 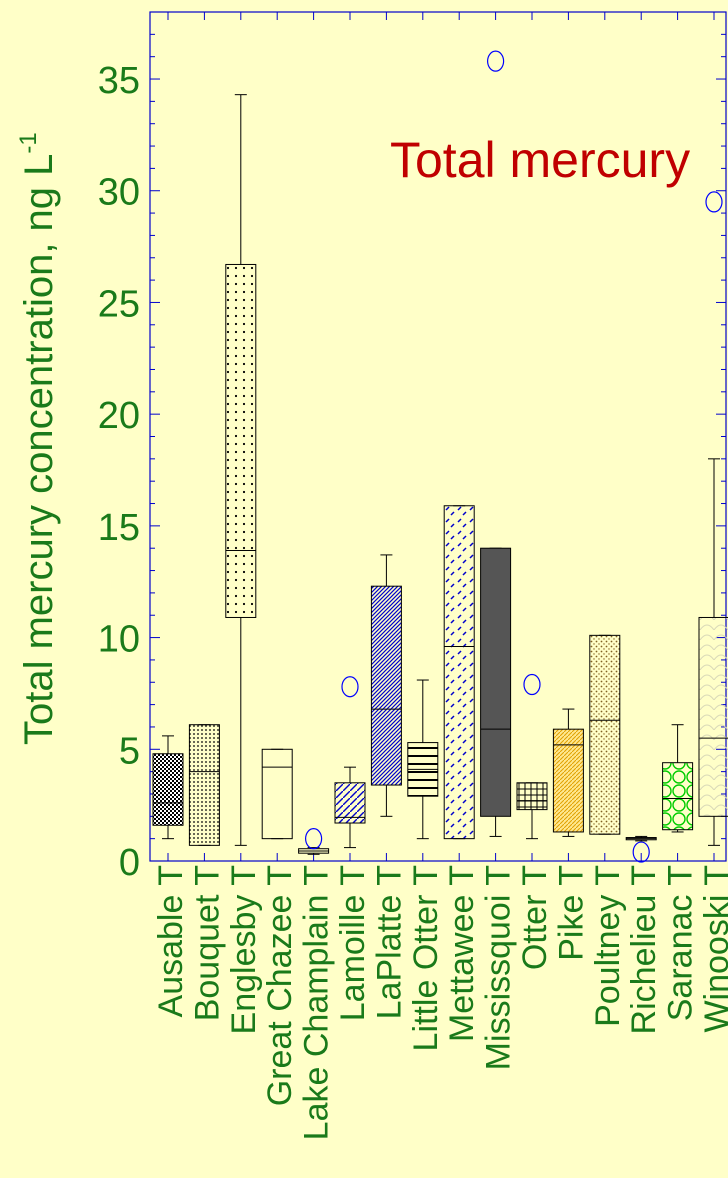 What do you see at coordinates (496, 443) in the screenshot?
I see `box-mississquoi` at bounding box center [496, 443].